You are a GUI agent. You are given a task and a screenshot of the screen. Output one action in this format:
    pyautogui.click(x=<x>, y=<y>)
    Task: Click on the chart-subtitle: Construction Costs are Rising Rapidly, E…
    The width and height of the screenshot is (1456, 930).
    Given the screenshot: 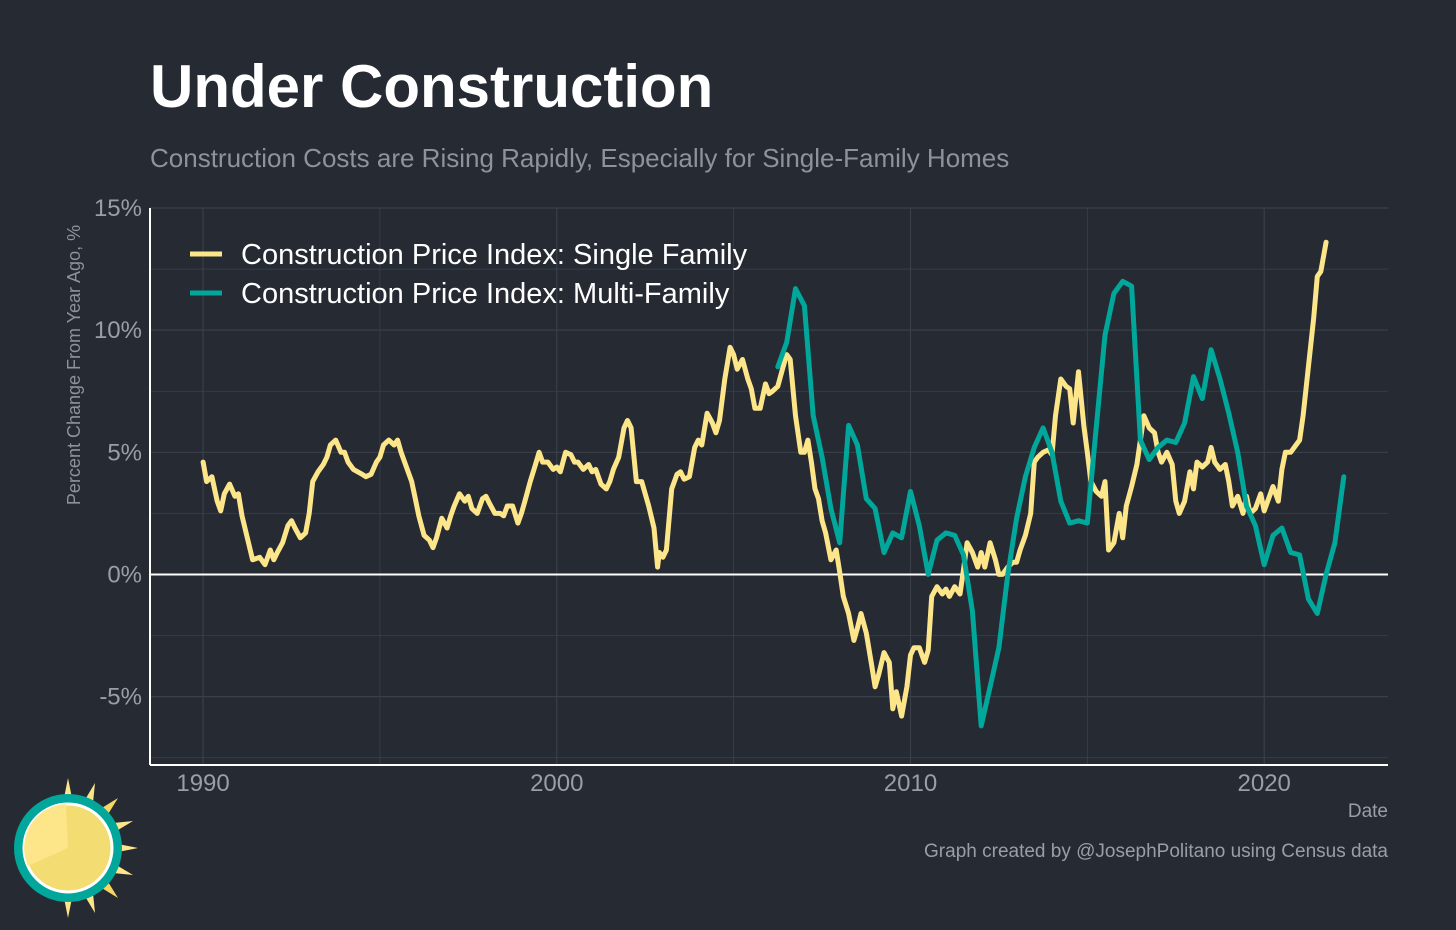 What is the action you would take?
    pyautogui.click(x=580, y=158)
    